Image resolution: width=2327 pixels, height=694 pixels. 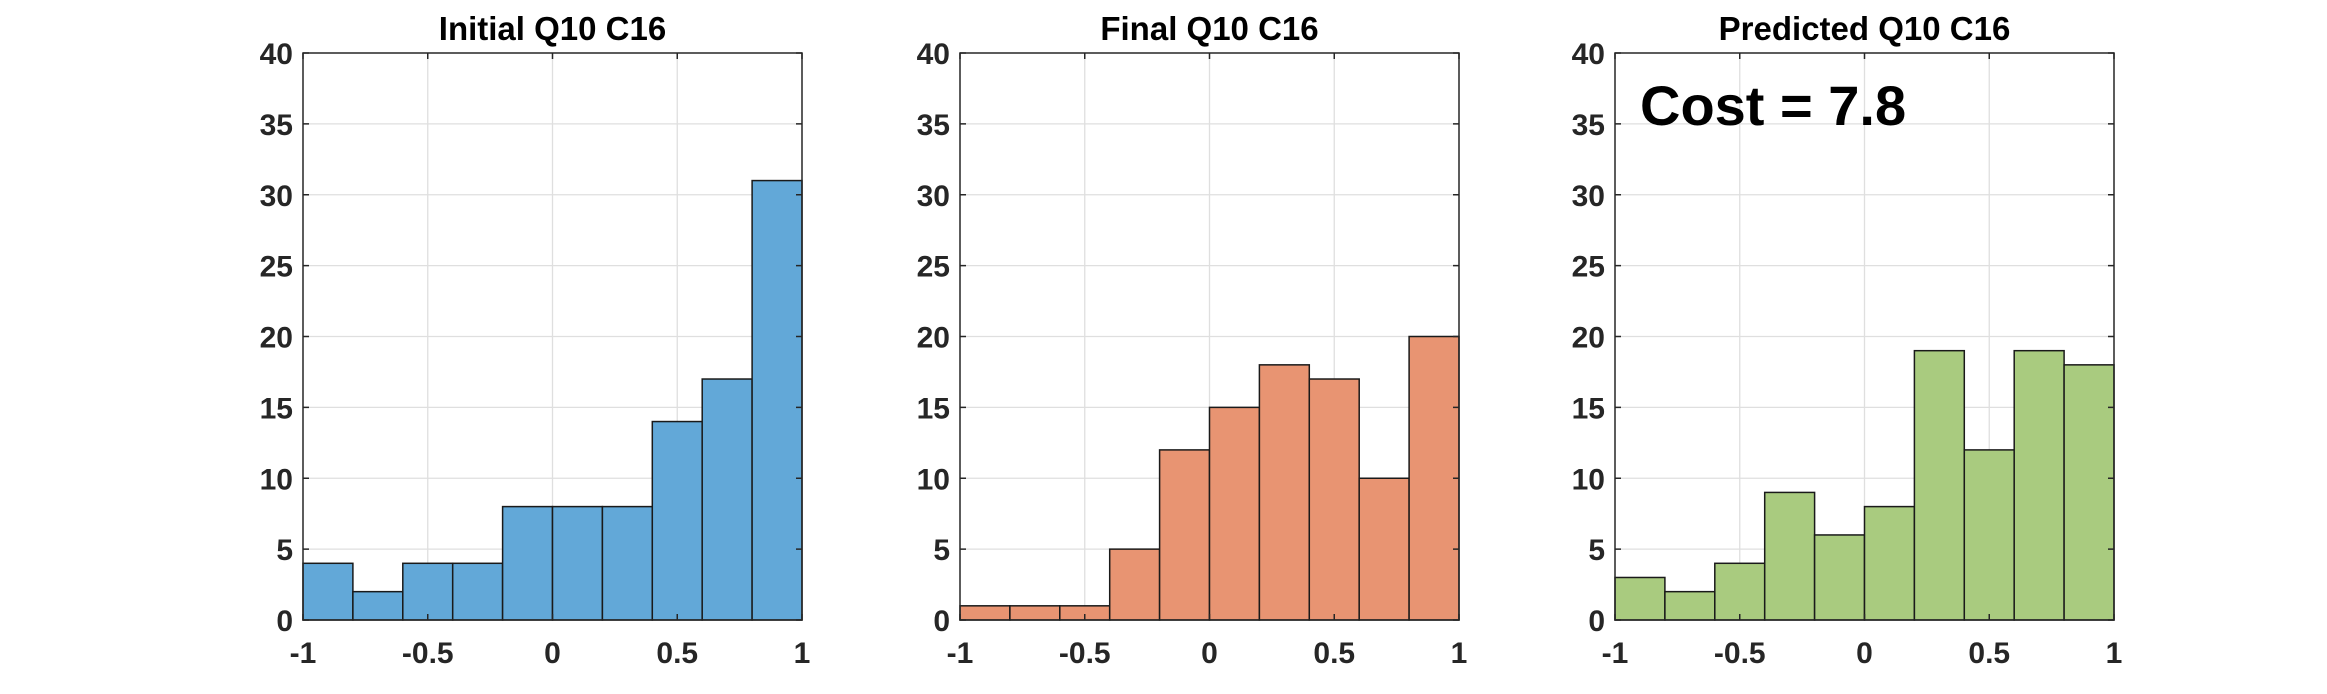 What do you see at coordinates (1865, 28) in the screenshot?
I see `chart-title: Predicted Q10 C16` at bounding box center [1865, 28].